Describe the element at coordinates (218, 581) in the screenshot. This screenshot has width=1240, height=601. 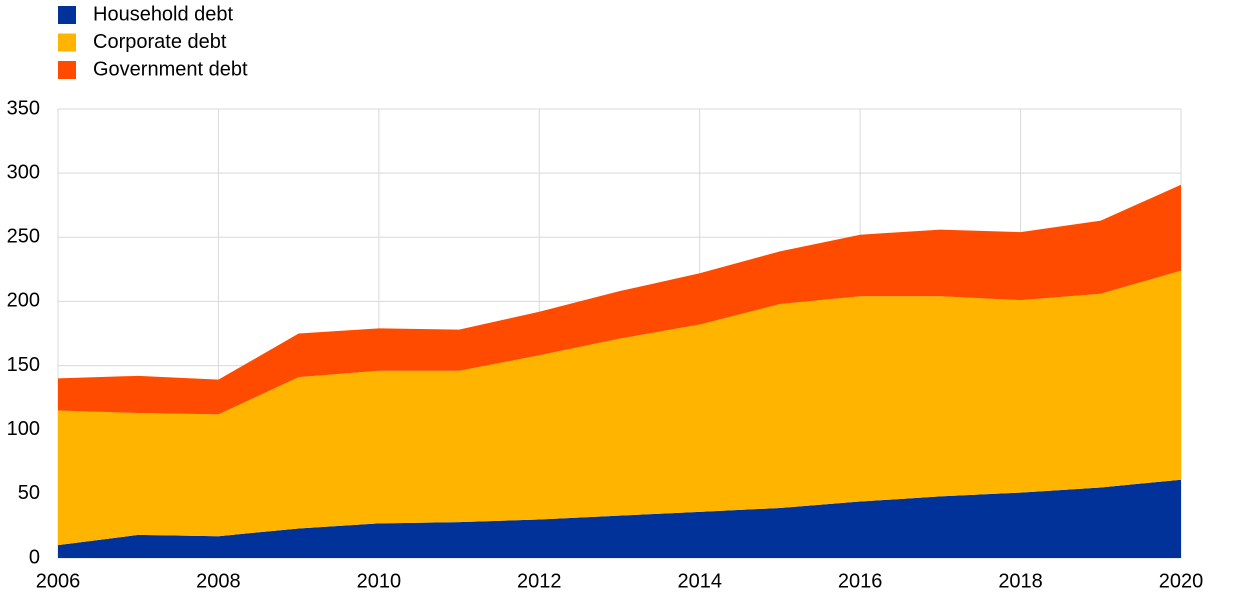
I see `x-tick-label: 2008` at that location.